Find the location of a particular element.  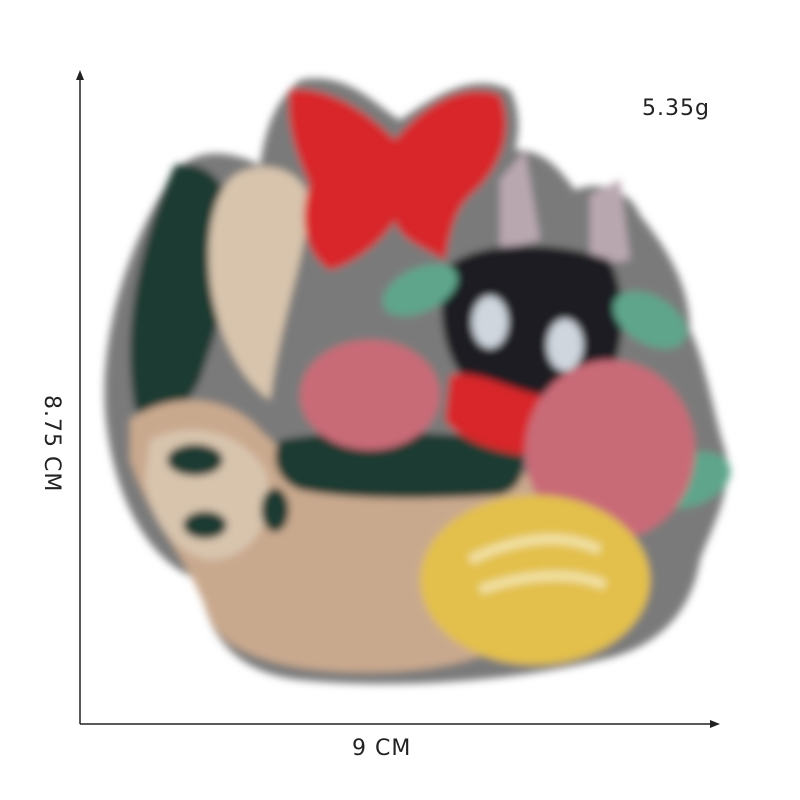

cat-ear-left is located at coordinates (520, 200).